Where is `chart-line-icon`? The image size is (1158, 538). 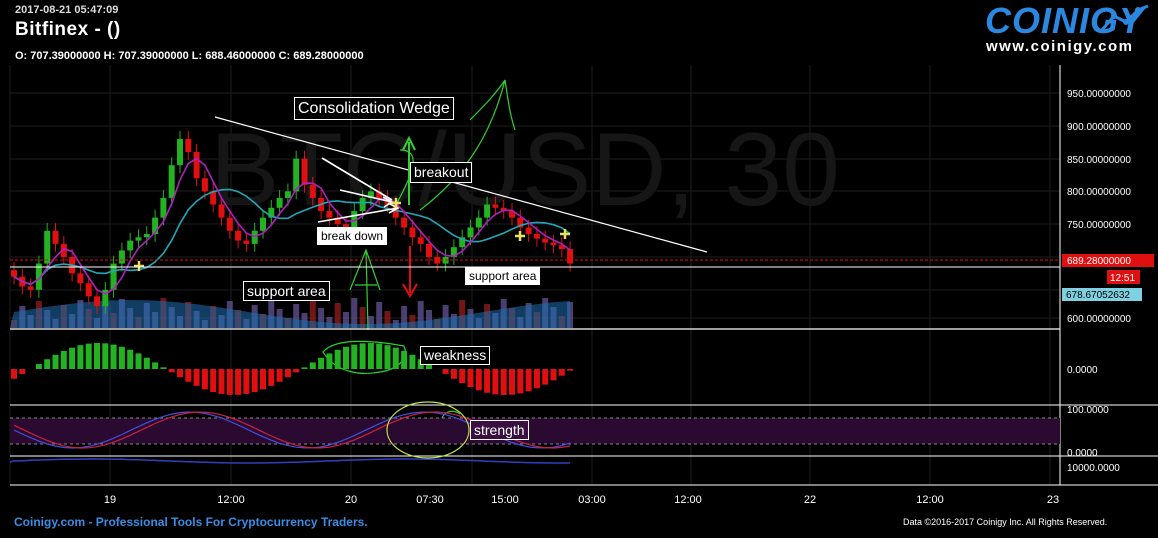
chart-line-icon is located at coordinates (1124, 17).